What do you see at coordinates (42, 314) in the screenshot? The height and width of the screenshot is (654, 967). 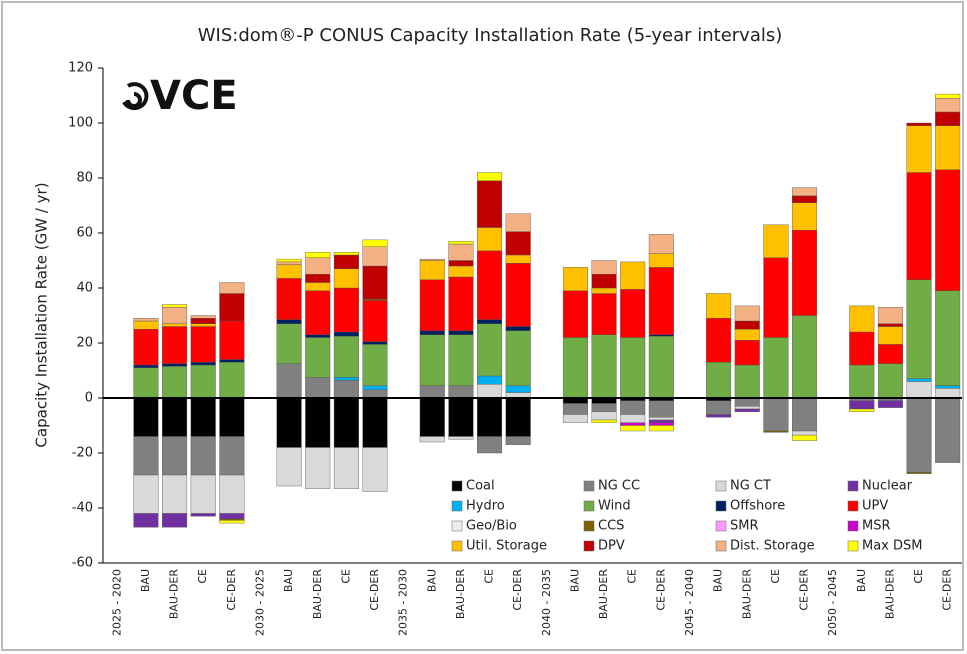 I see `y-axis-label: Capacity Installation Rate (GW / yr)` at bounding box center [42, 314].